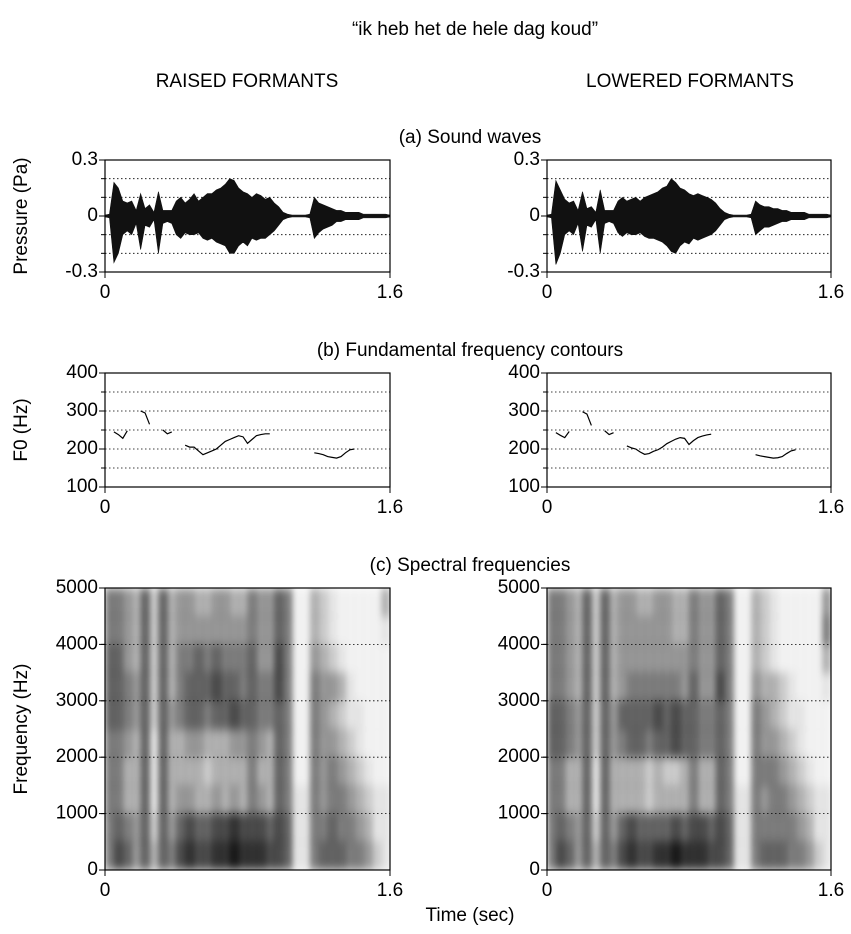 The image size is (851, 934). I want to click on y-tick-label: 3000, so click(519, 700).